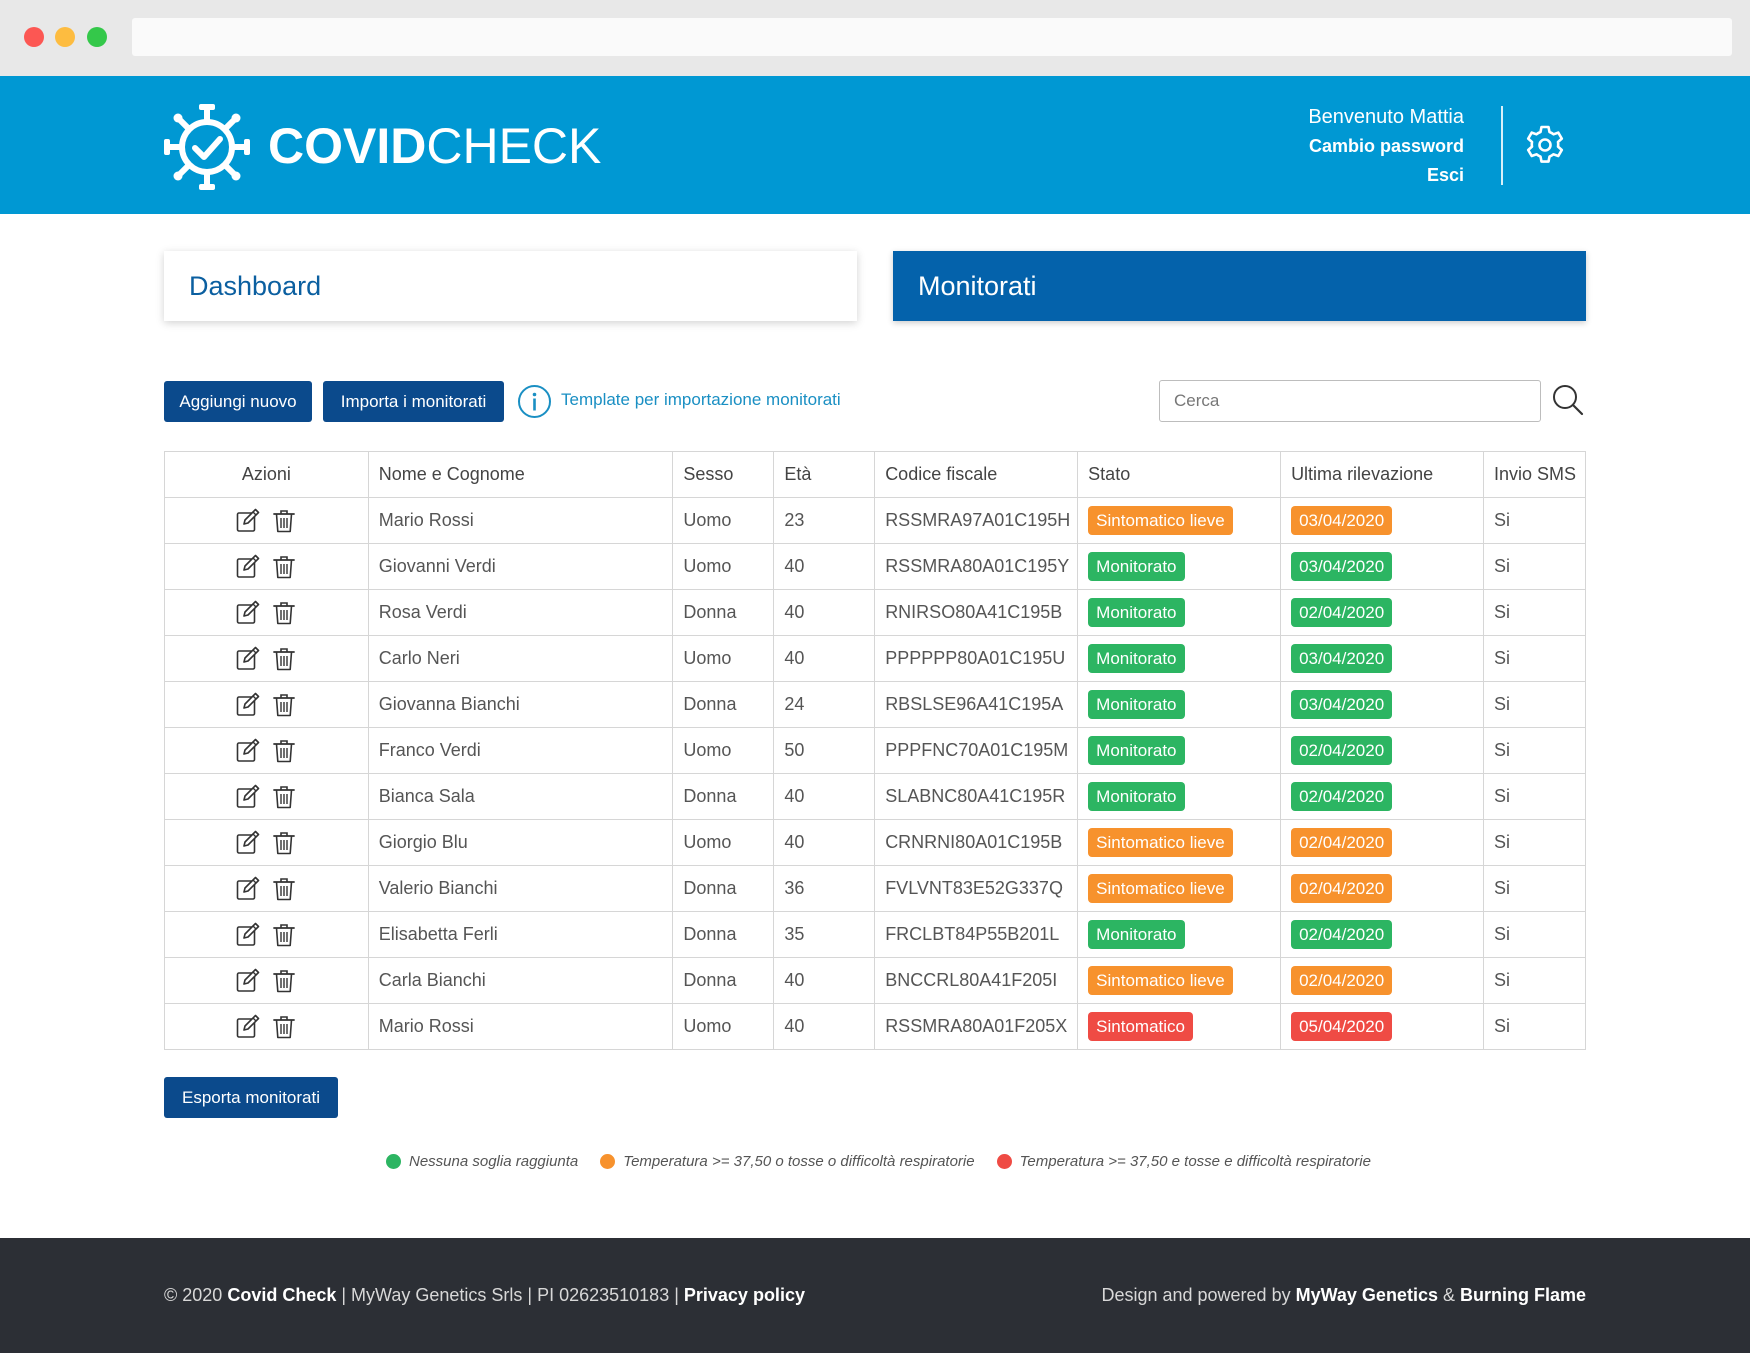  Describe the element at coordinates (1382, 750) in the screenshot. I see `cell-last-reading: 02/04/2020` at that location.